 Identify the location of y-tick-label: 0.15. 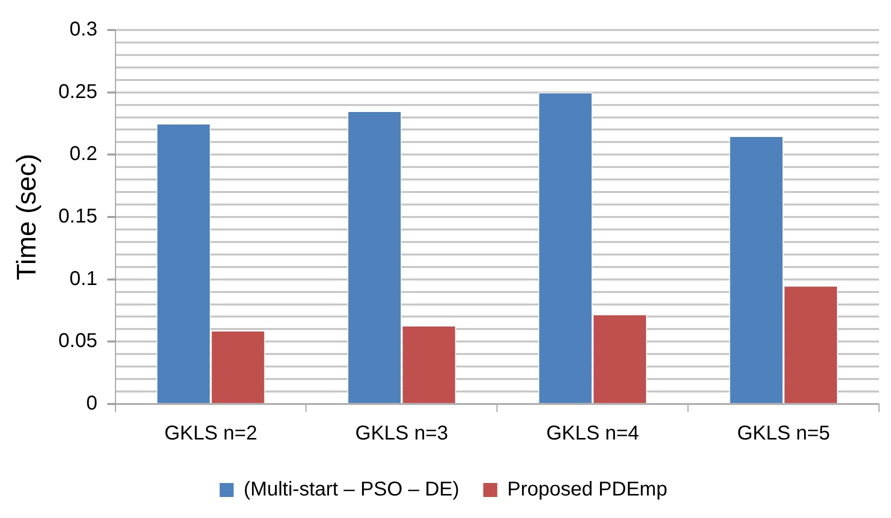
(78, 217).